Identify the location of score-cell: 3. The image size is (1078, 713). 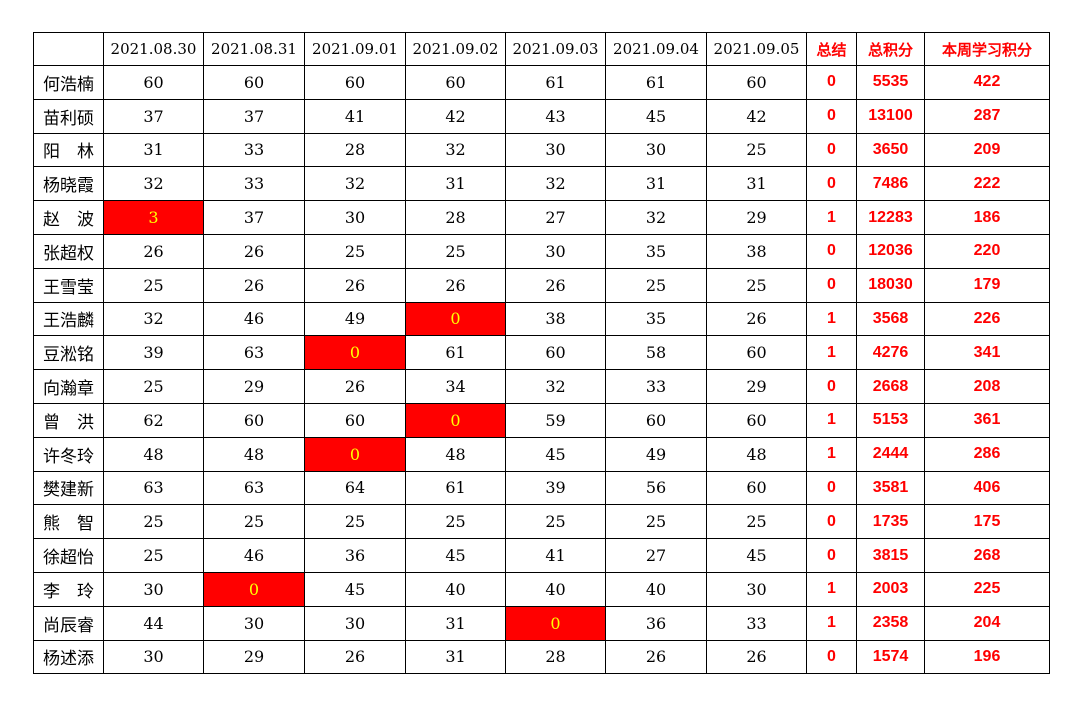
(153, 217).